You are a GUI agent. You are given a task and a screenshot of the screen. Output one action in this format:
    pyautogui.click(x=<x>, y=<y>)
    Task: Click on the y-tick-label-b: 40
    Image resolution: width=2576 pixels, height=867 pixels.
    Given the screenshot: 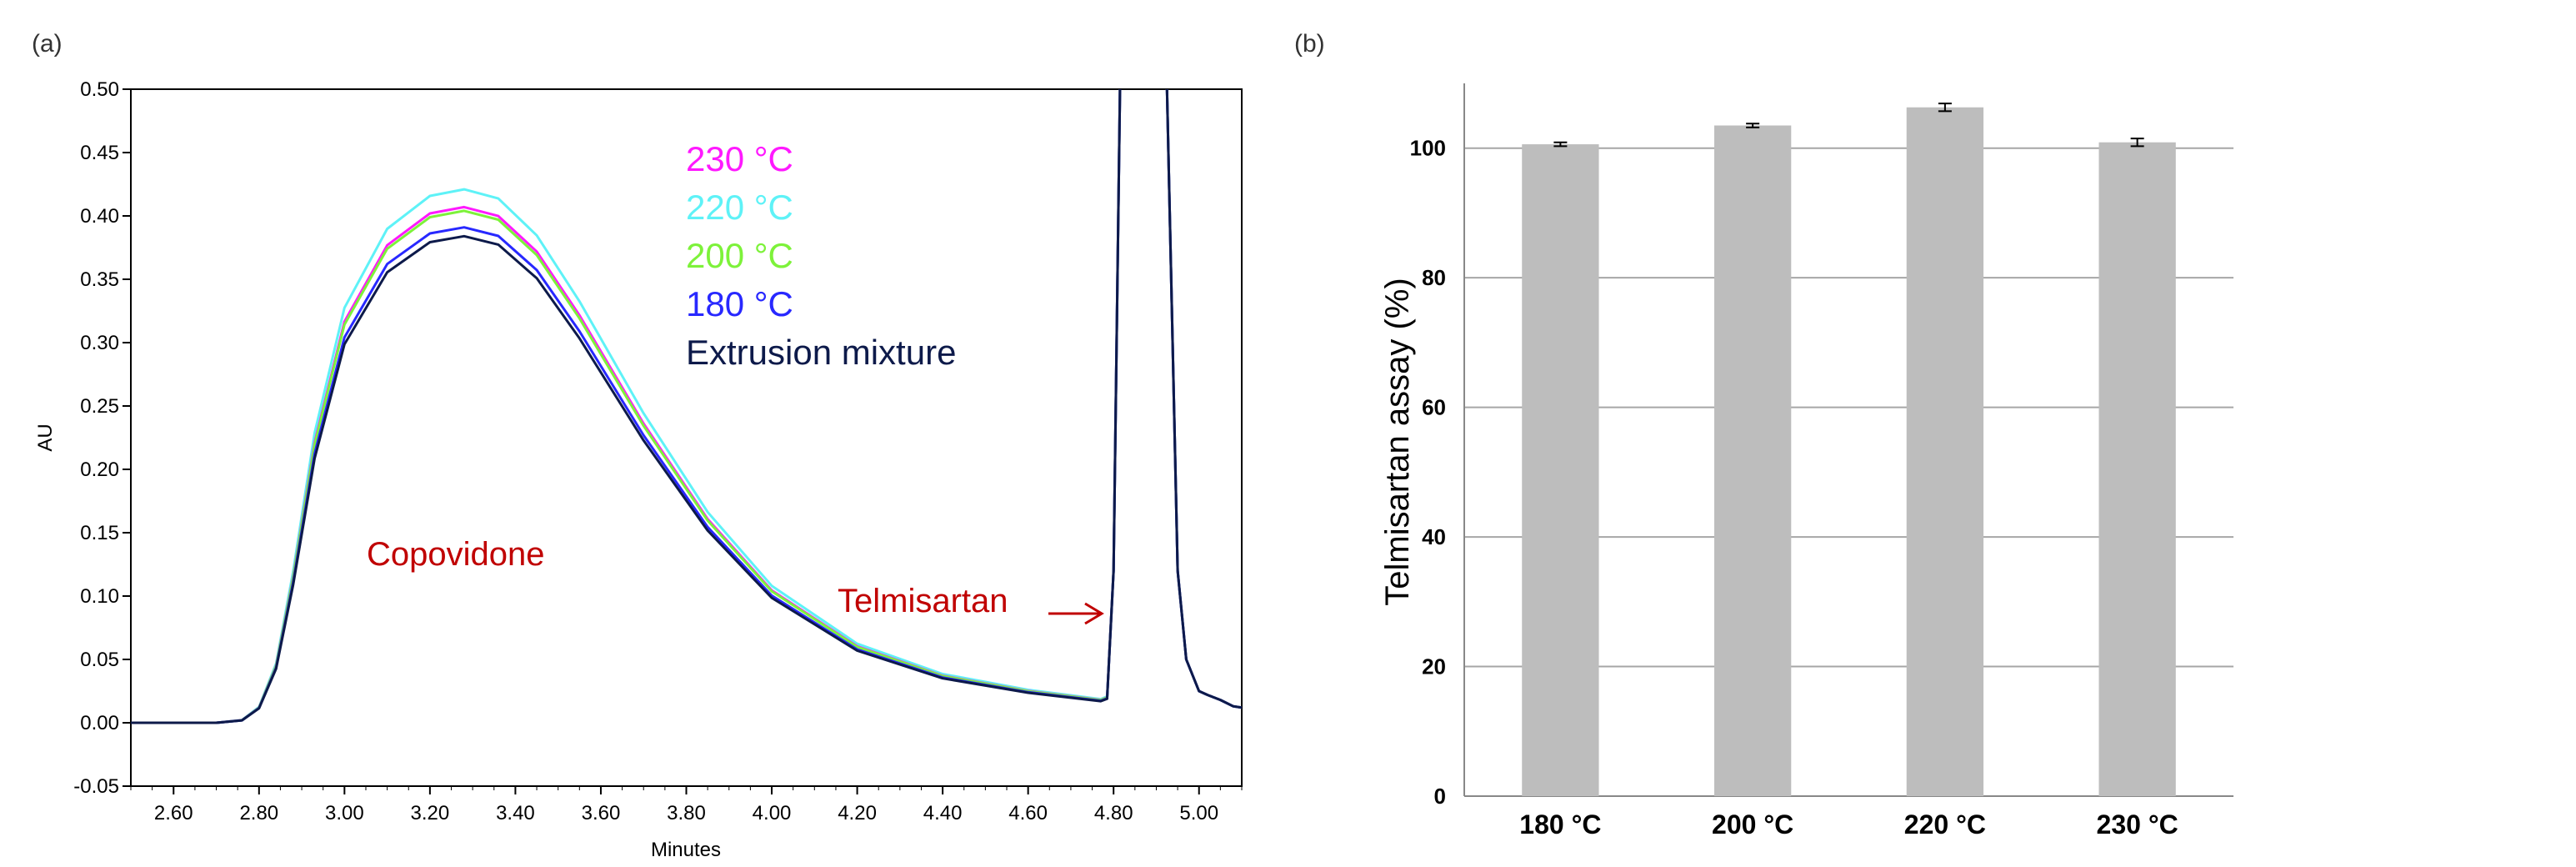 What is the action you would take?
    pyautogui.click(x=1434, y=536)
    